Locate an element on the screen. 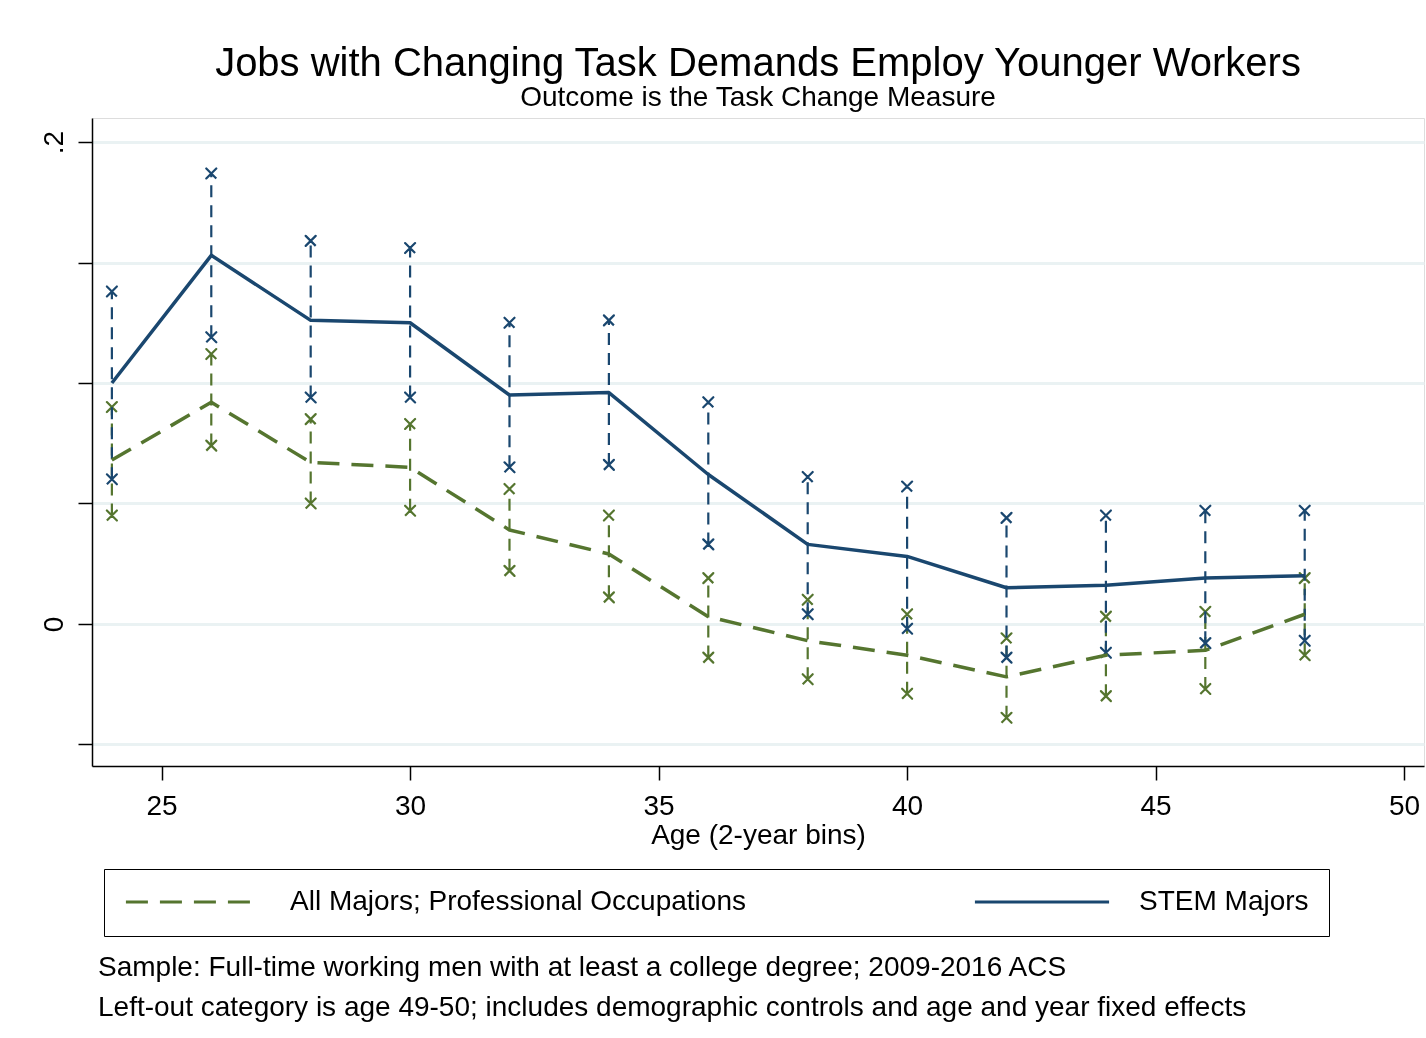 The width and height of the screenshot is (1426, 1038). text: Sample: Full-time working men with at least a college degree; 2009-2016 ACS is located at coordinates (582, 966).